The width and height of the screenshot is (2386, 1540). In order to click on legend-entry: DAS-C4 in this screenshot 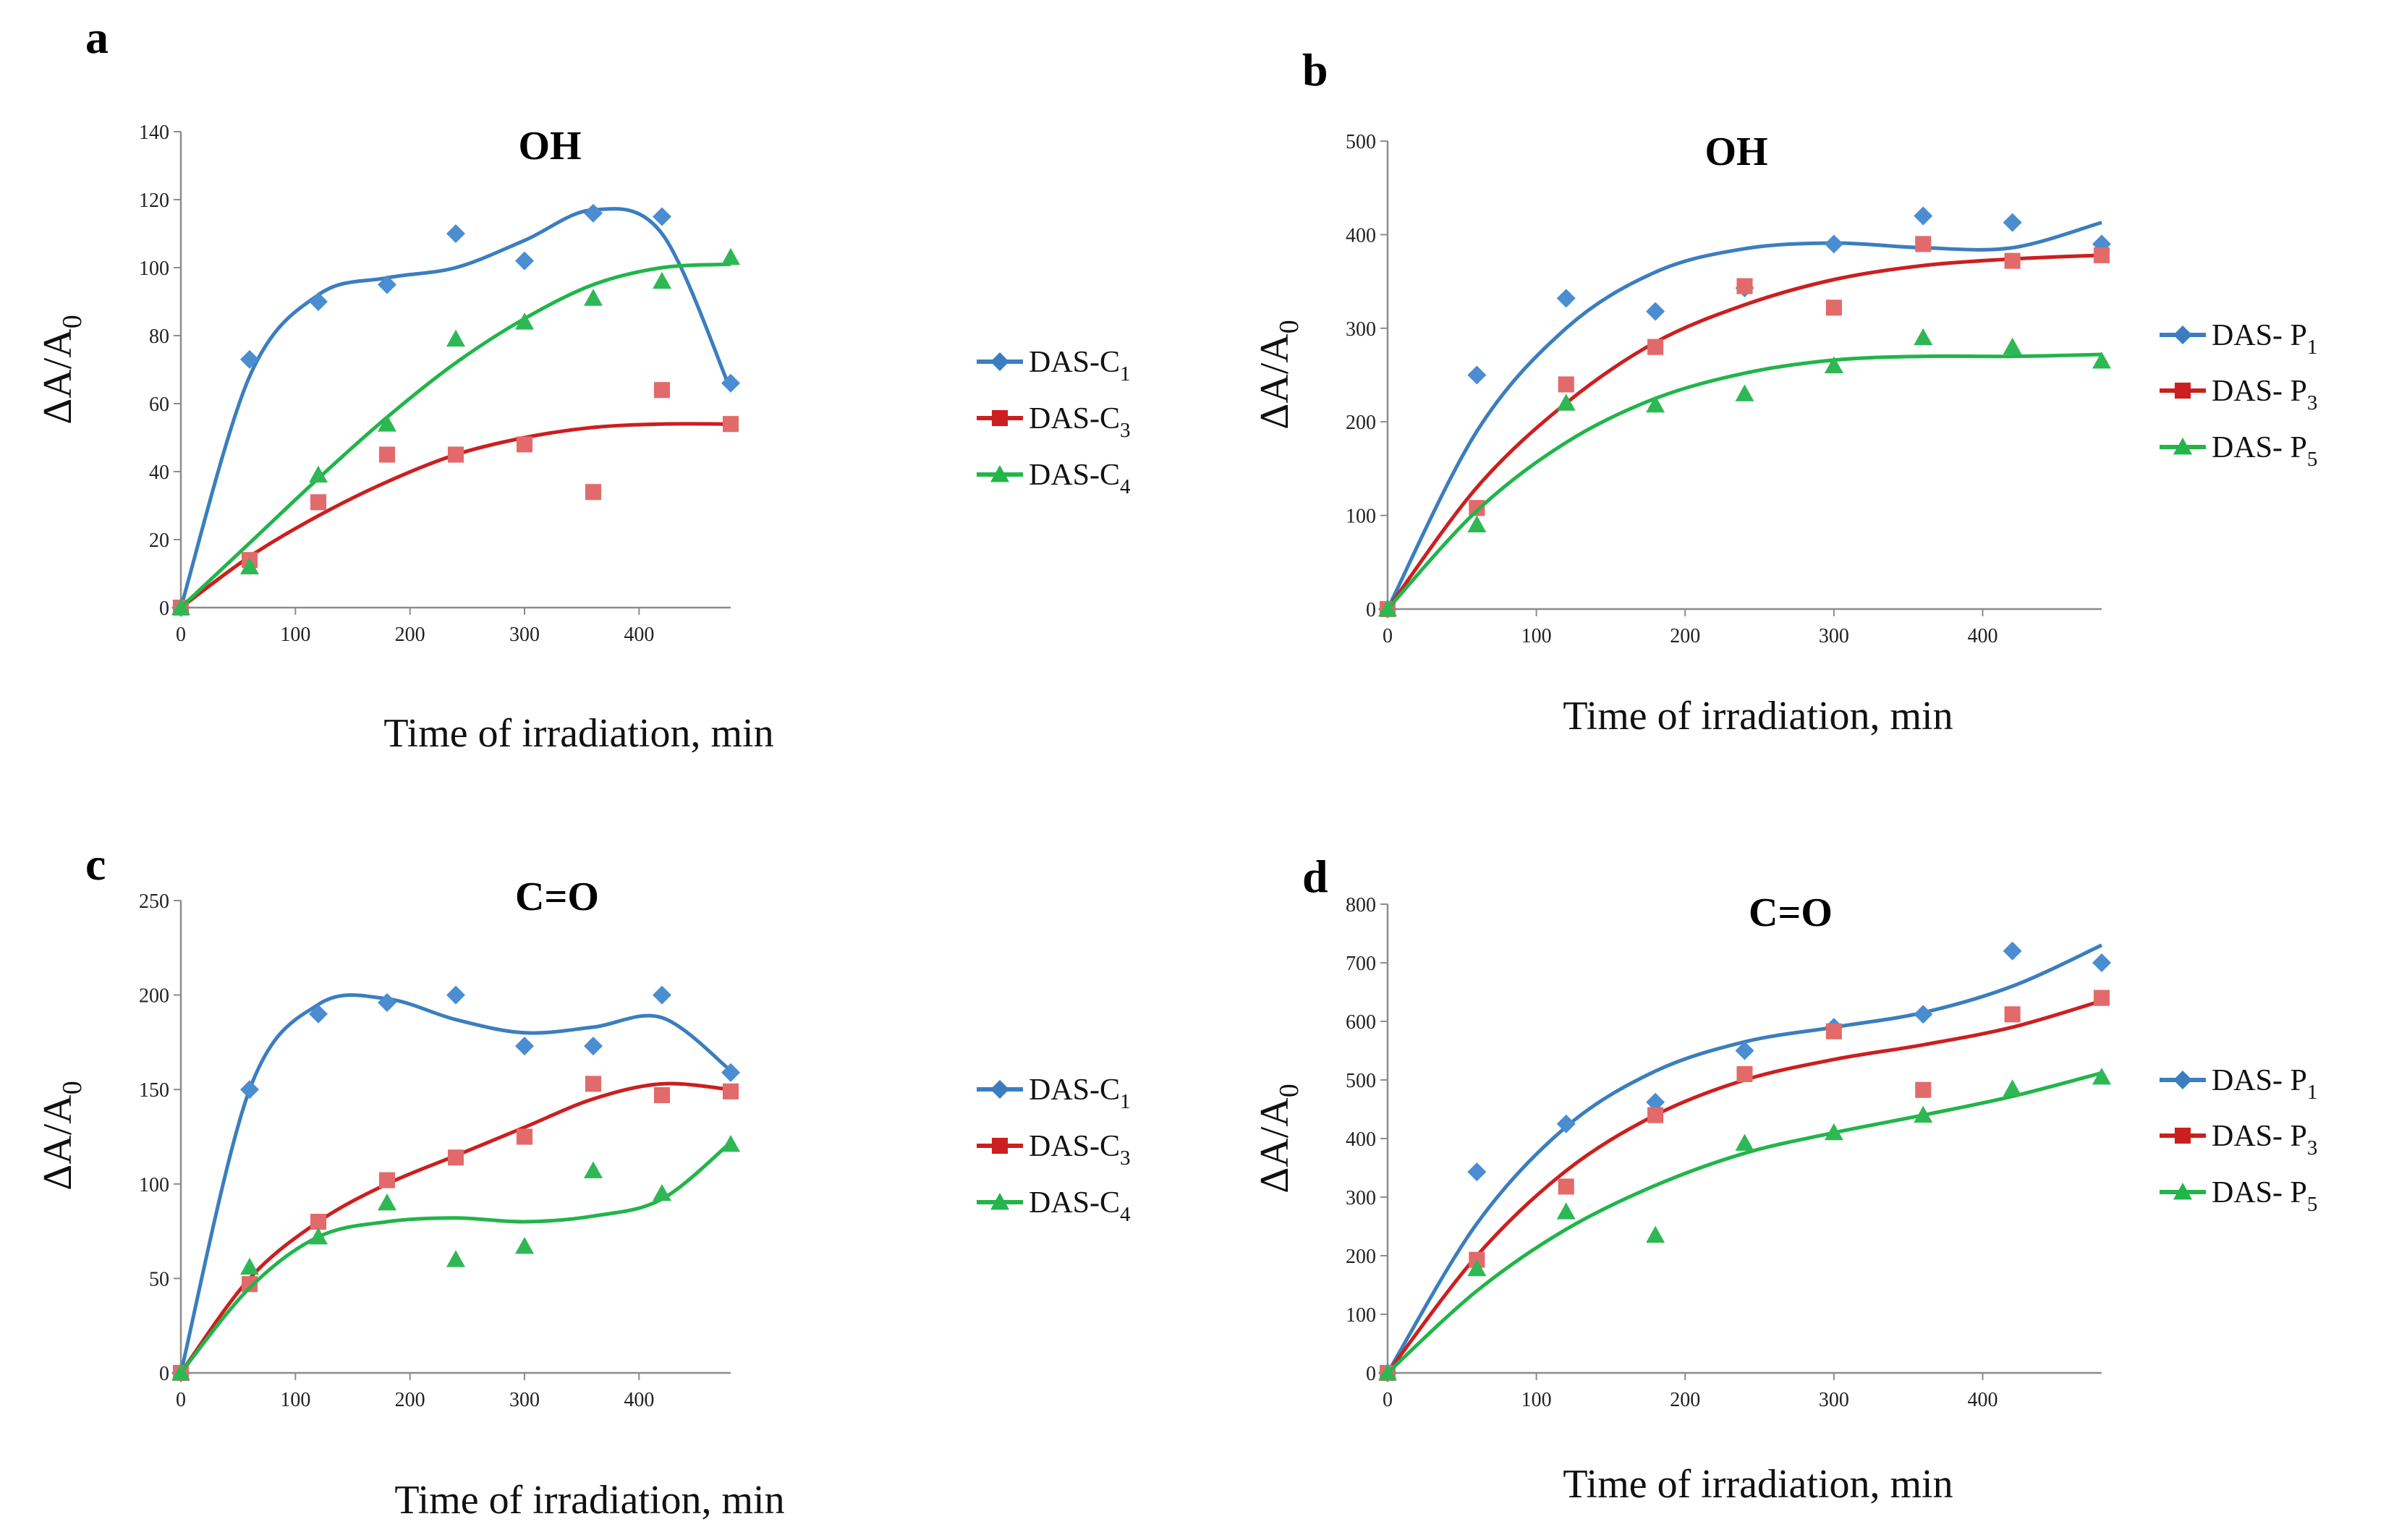, I will do `click(1054, 1206)`.